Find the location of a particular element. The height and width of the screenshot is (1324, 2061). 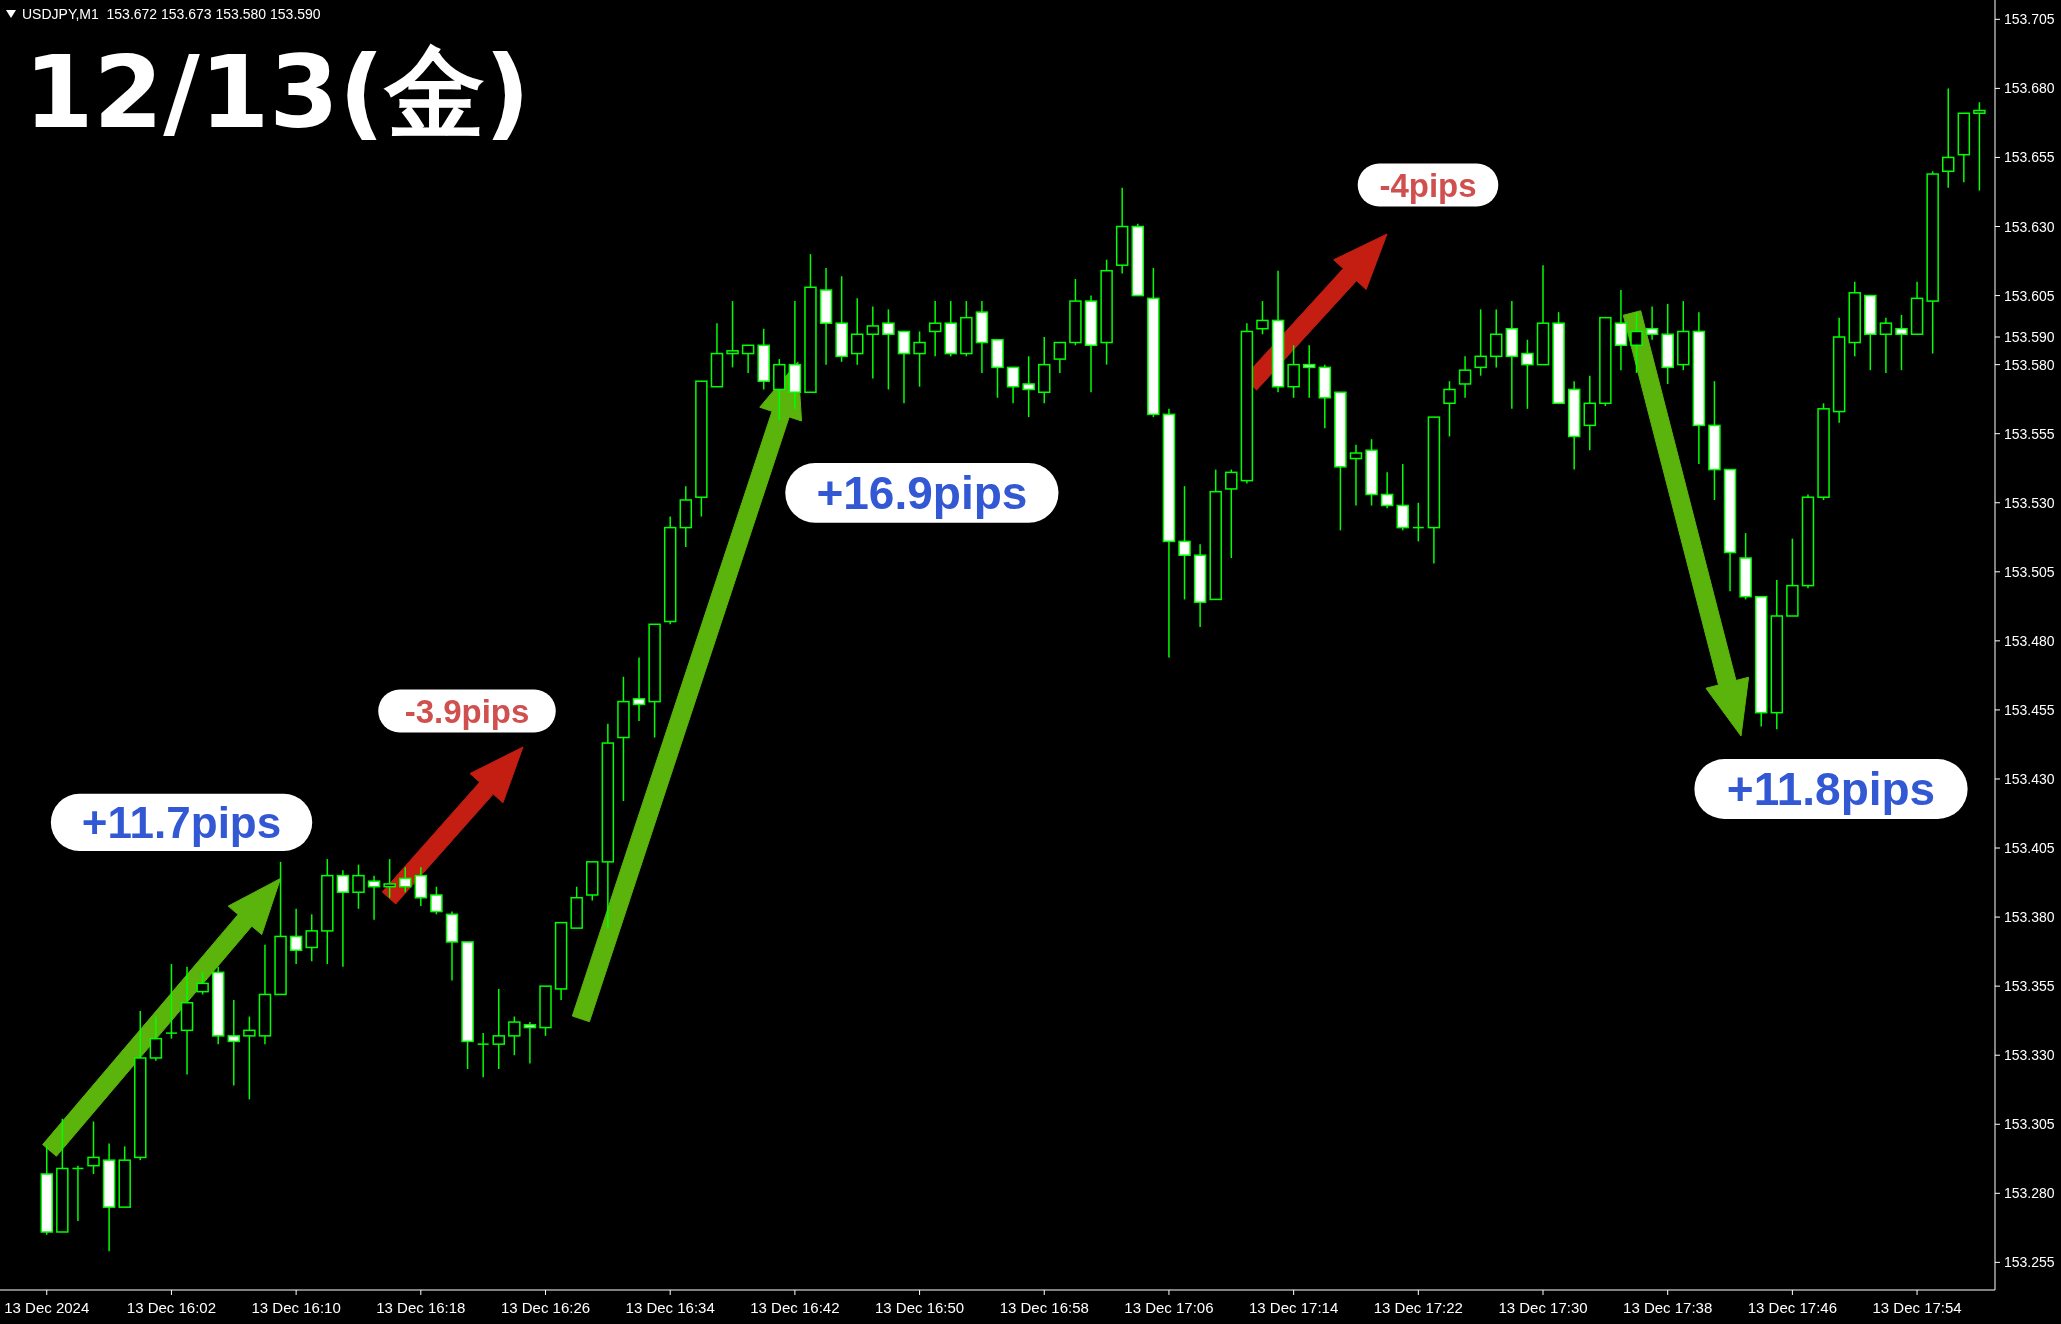

y-tick-label: 153.430 is located at coordinates (2029, 778).